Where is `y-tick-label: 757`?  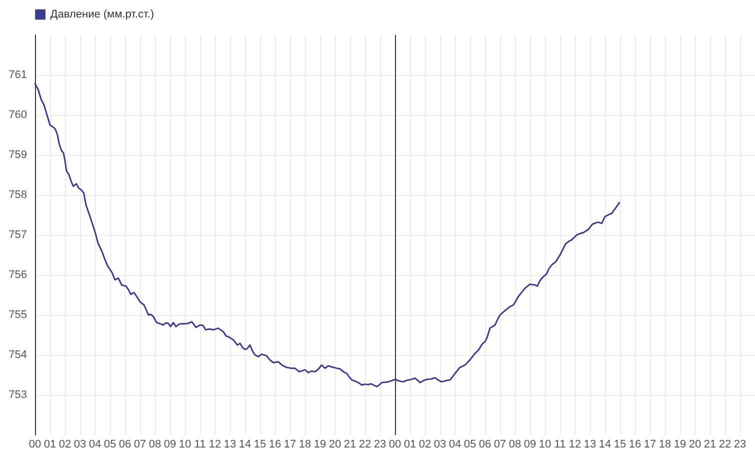
y-tick-label: 757 is located at coordinates (17, 235).